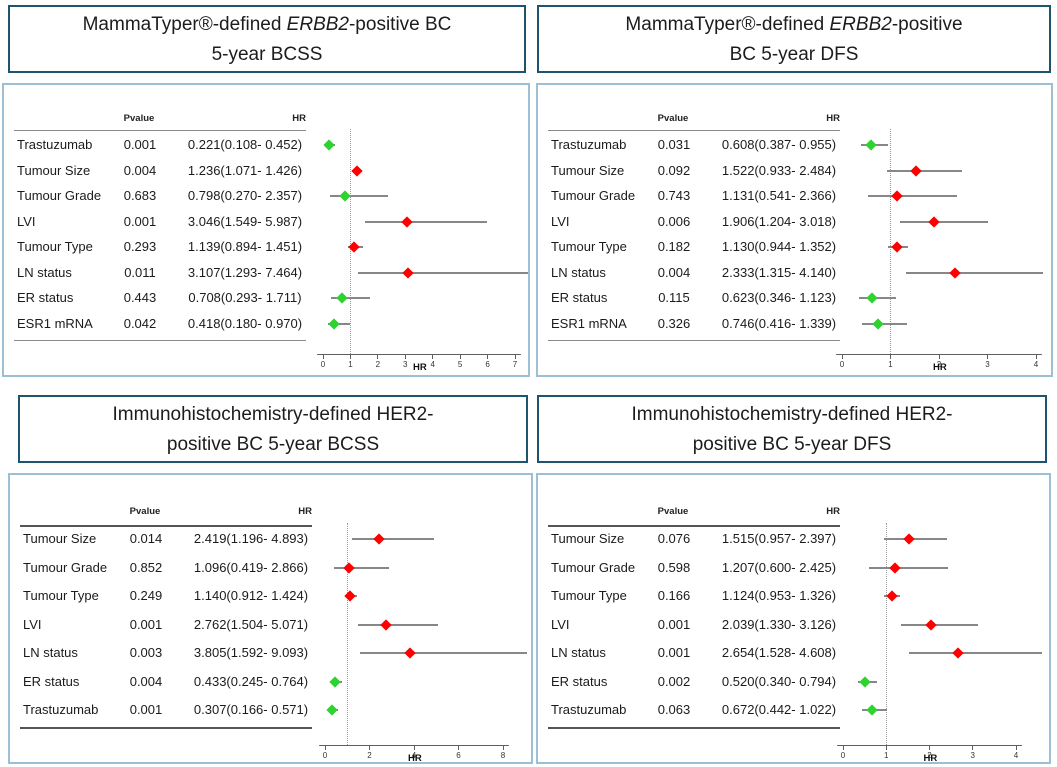 The width and height of the screenshot is (1057, 767). I want to click on row-hr-ci: 0.708(0.293- 1.711), so click(245, 297).